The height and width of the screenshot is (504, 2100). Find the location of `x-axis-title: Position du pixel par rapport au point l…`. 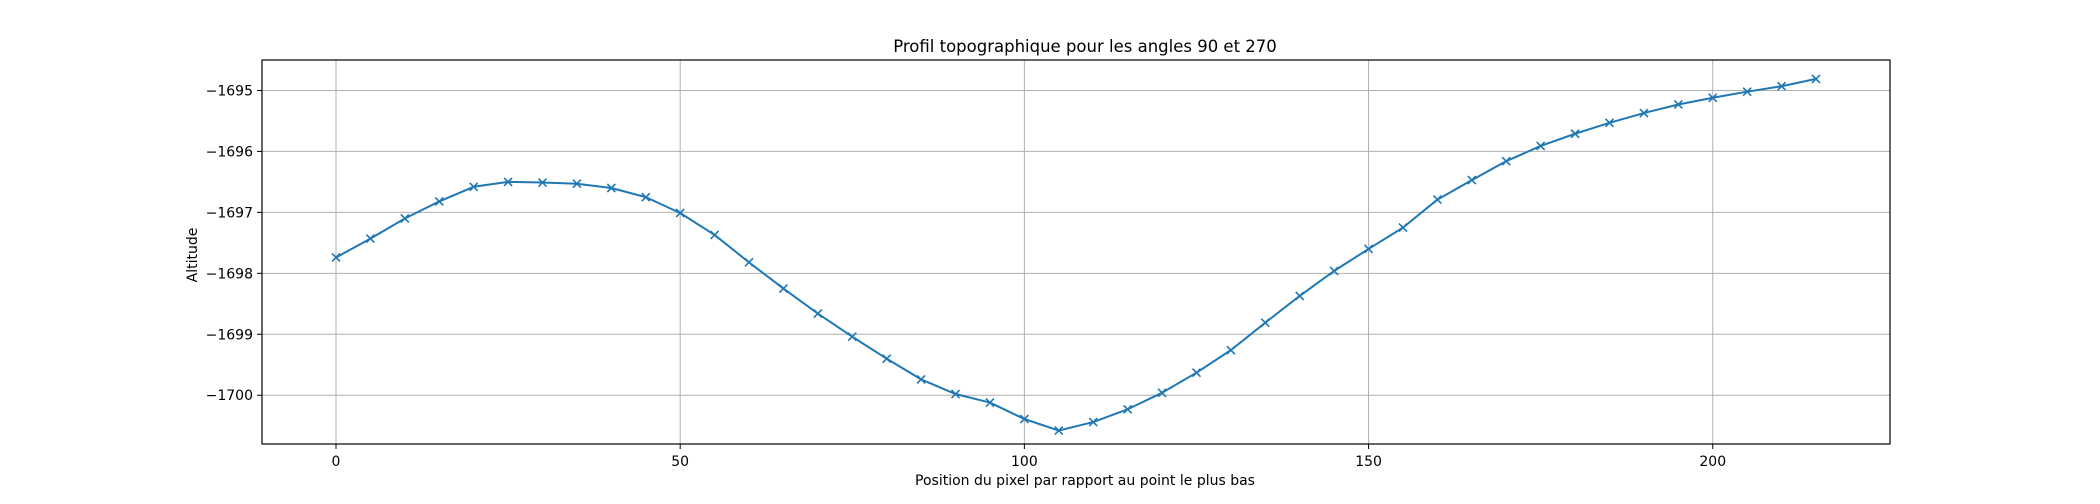

x-axis-title: Position du pixel par rapport au point l… is located at coordinates (1085, 481).